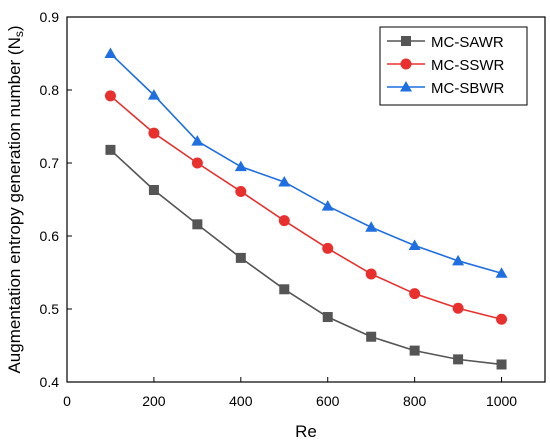  Describe the element at coordinates (415, 401) in the screenshot. I see `x-tick-label: 800` at that location.